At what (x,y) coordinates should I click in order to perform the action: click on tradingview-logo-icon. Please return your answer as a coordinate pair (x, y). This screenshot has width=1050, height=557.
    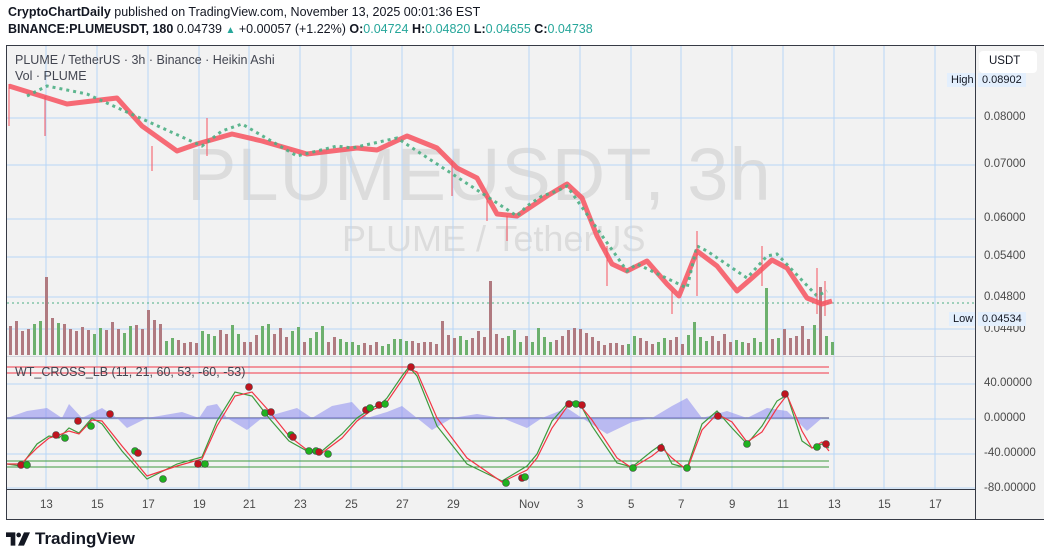
    Looking at the image, I should click on (18, 539).